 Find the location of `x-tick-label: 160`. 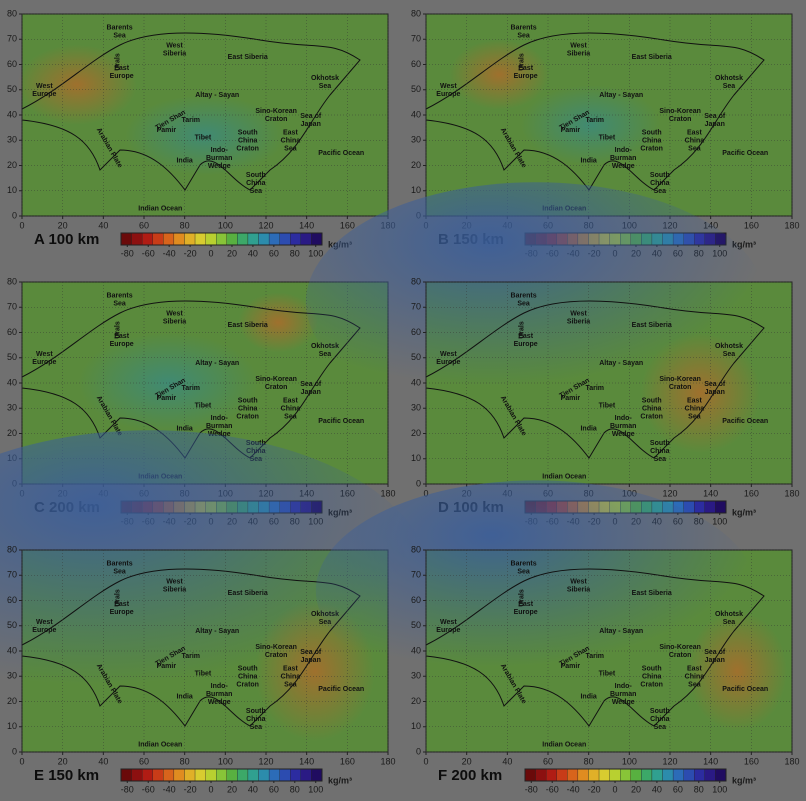

x-tick-label: 160 is located at coordinates (347, 225).